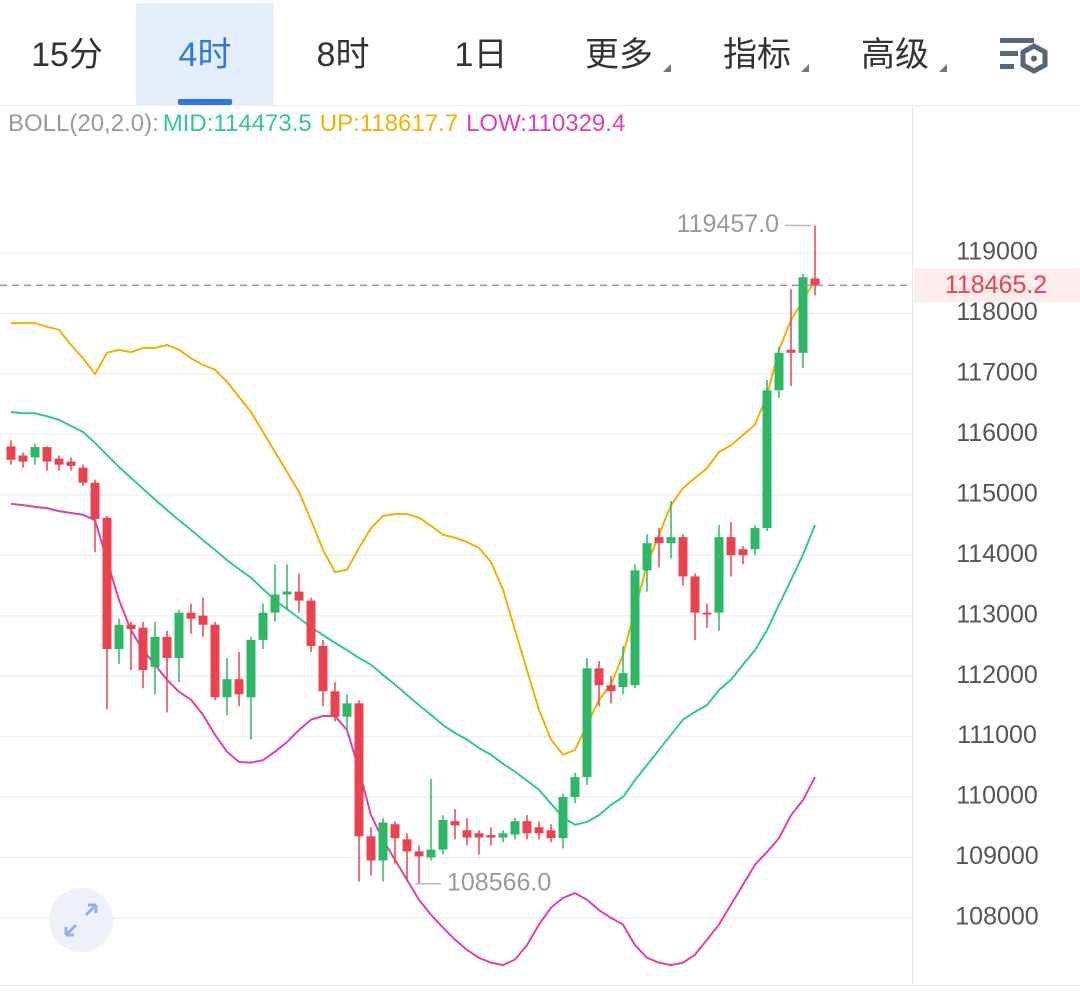  What do you see at coordinates (997, 554) in the screenshot?
I see `y-tick-label: 114000` at bounding box center [997, 554].